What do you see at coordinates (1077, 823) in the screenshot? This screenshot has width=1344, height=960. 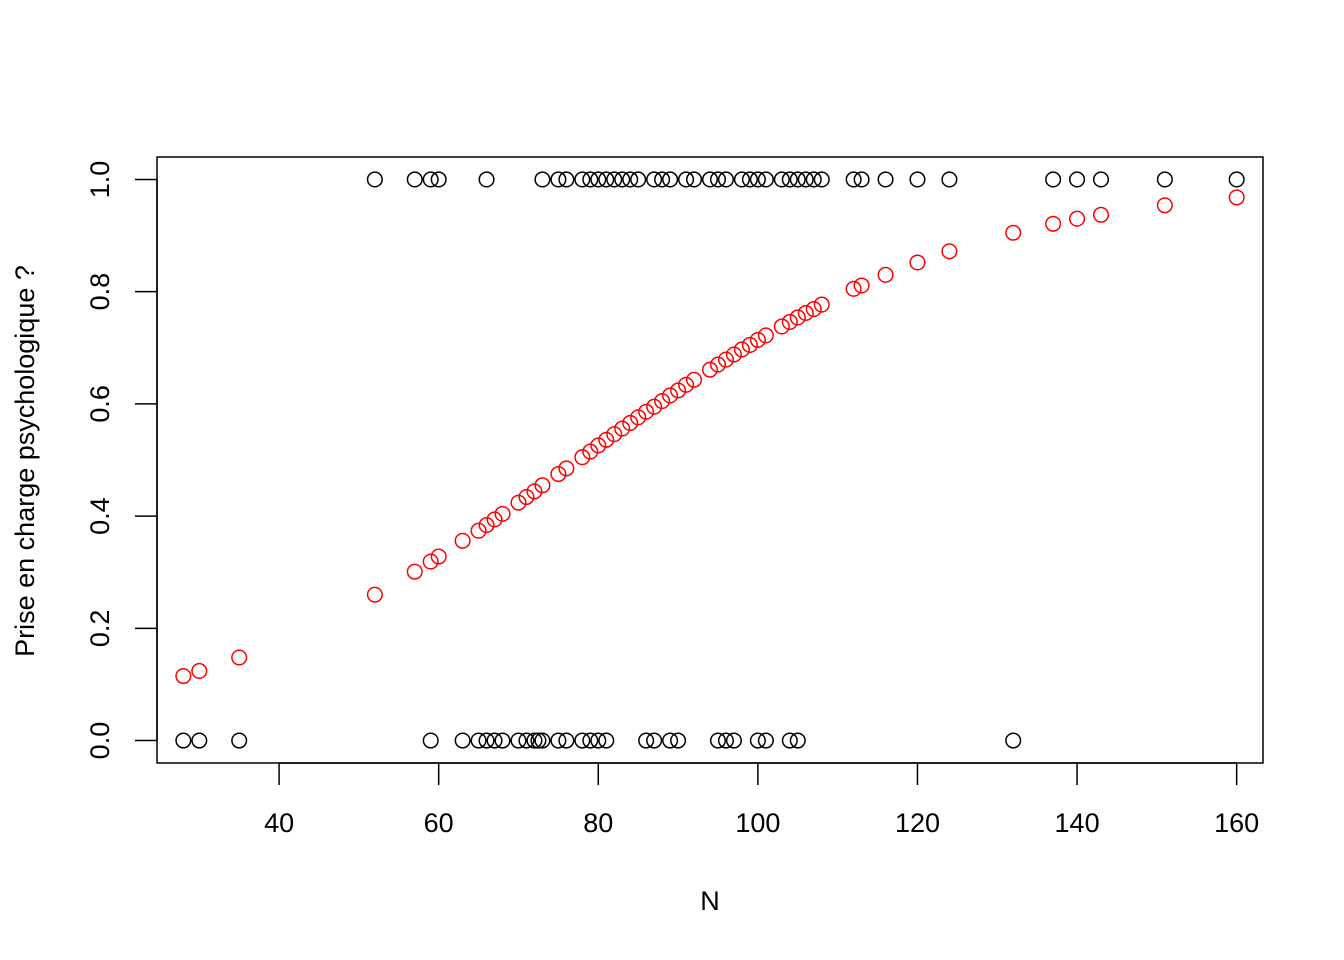 I see `x-tick-label: 140` at bounding box center [1077, 823].